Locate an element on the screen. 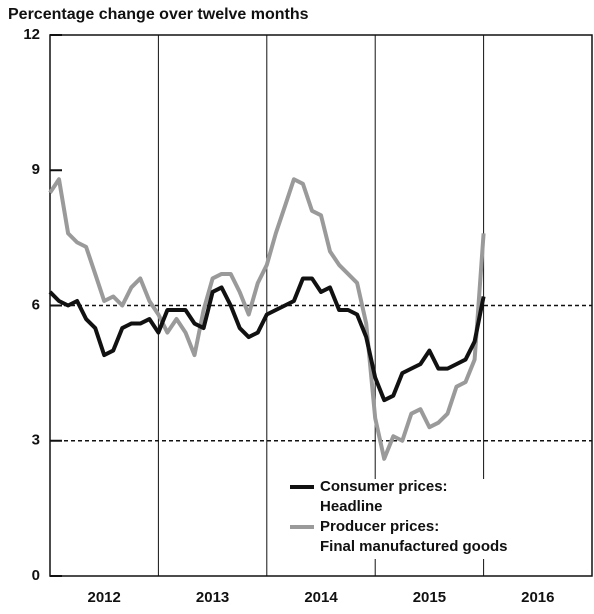 This screenshot has height=614, width=594. legend-label: Producer prices: is located at coordinates (379, 526).